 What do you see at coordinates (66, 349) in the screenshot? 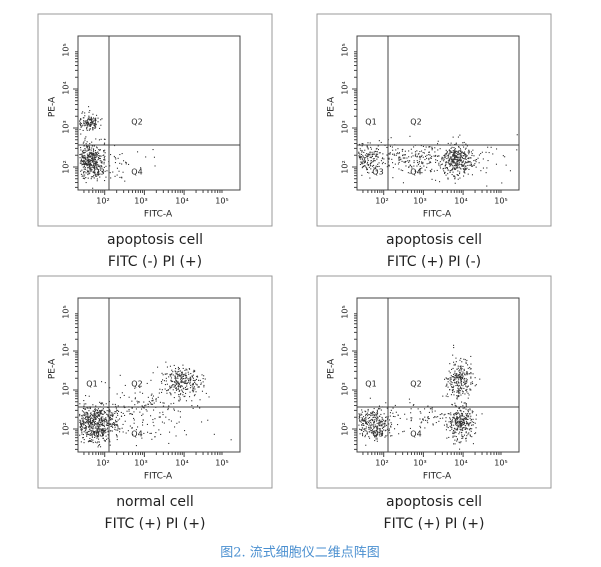
I see `y-tick-label: 10⁴` at bounding box center [66, 349].